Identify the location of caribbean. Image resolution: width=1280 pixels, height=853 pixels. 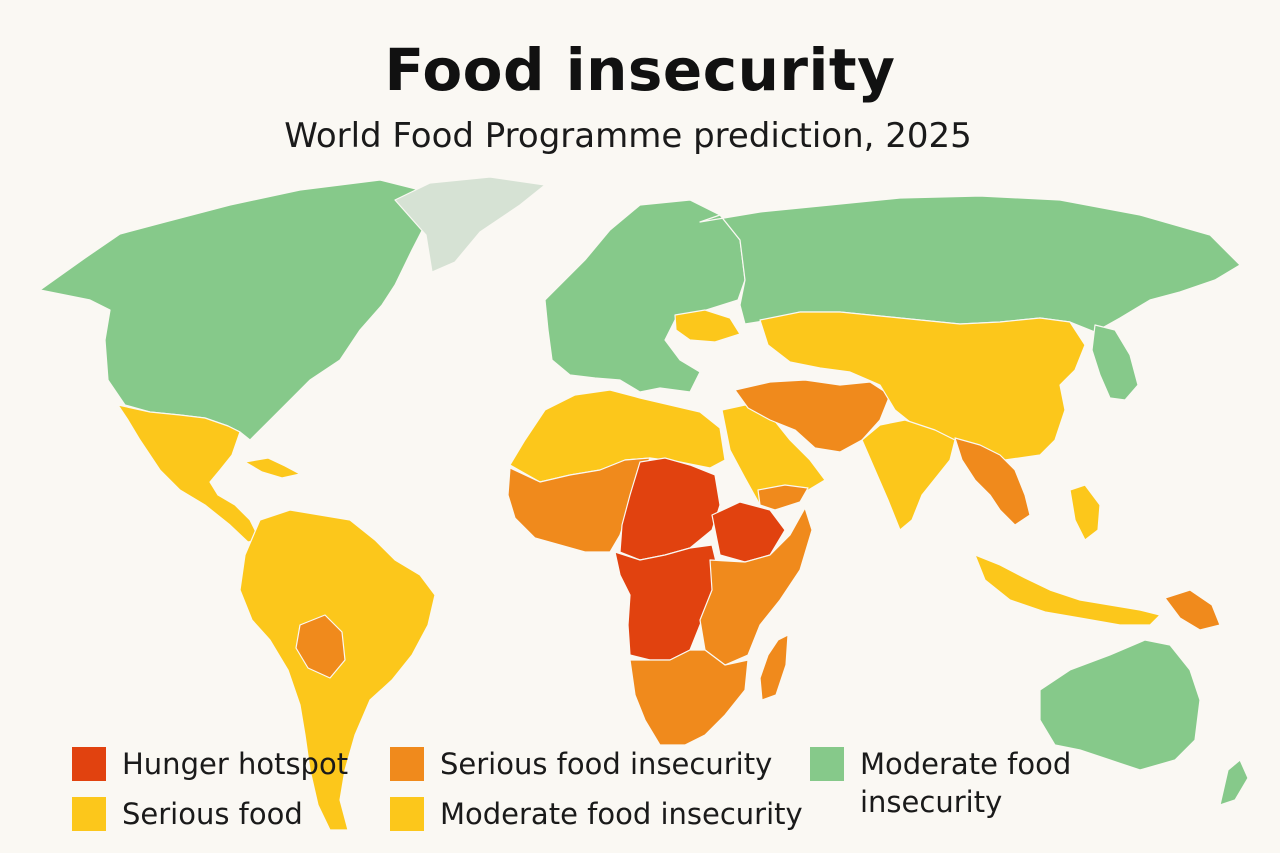
(272, 468).